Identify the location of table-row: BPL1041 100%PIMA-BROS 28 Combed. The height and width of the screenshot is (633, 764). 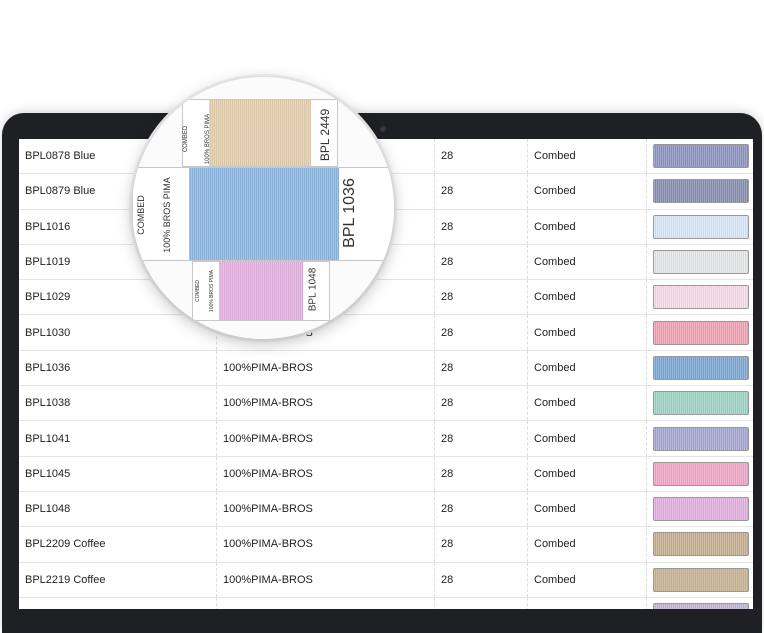
(386, 438).